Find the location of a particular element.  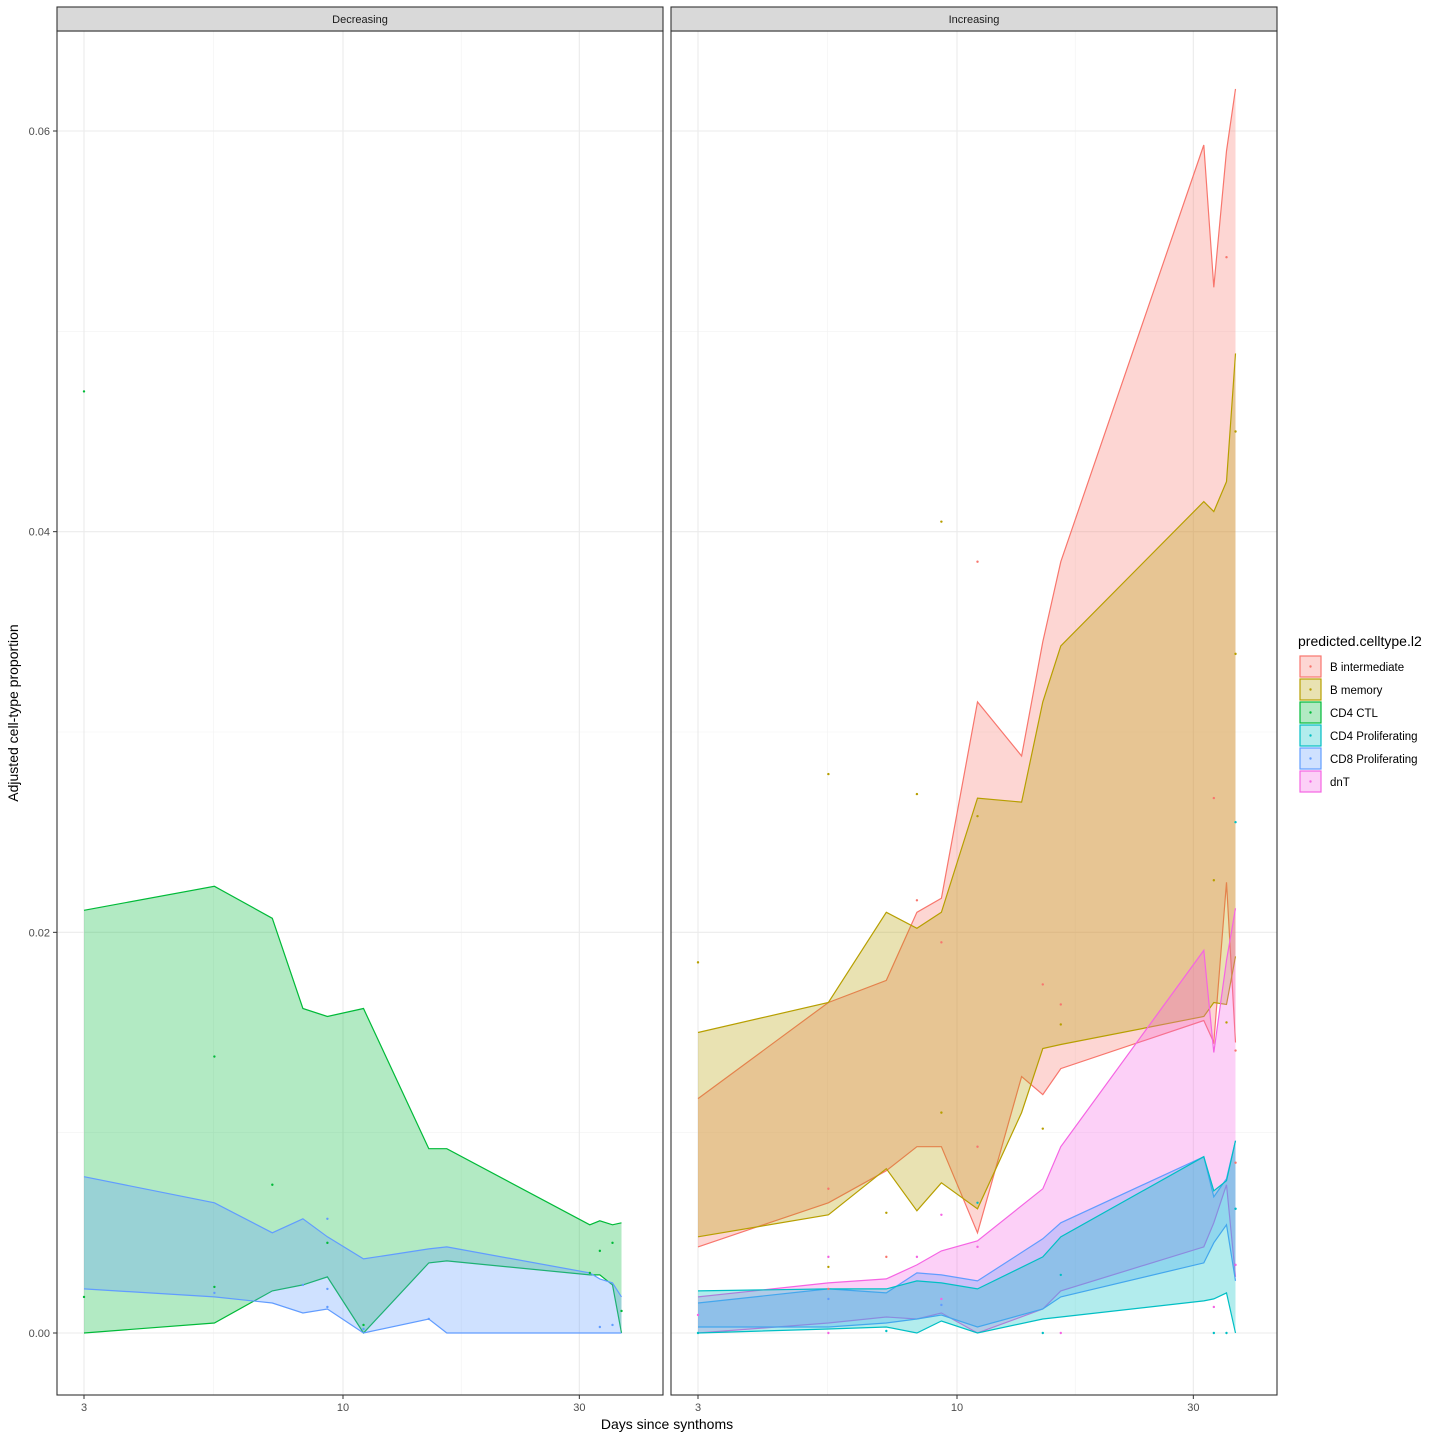

ribbon-lower-line-dnt is located at coordinates (967, 1259).